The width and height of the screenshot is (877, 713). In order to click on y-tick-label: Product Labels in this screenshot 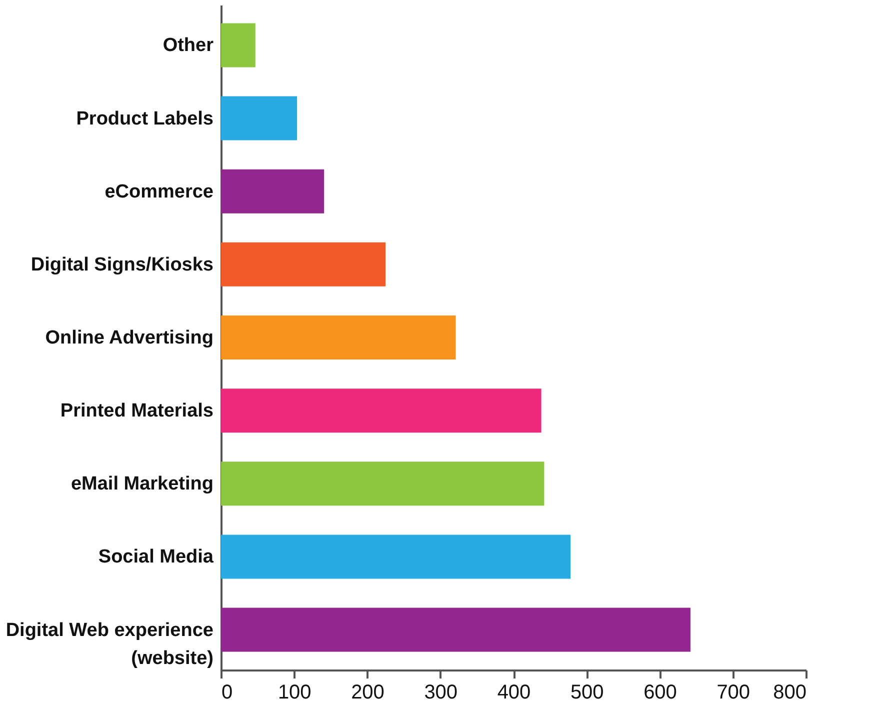, I will do `click(145, 119)`.